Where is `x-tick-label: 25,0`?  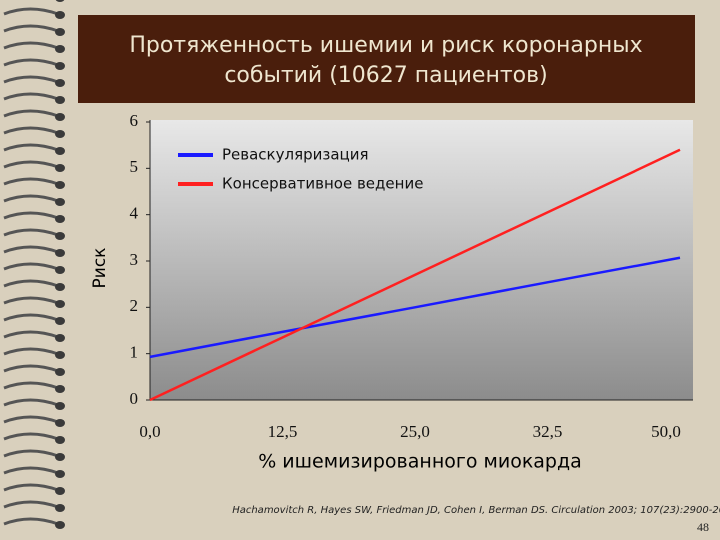 x-tick-label: 25,0 is located at coordinates (415, 431).